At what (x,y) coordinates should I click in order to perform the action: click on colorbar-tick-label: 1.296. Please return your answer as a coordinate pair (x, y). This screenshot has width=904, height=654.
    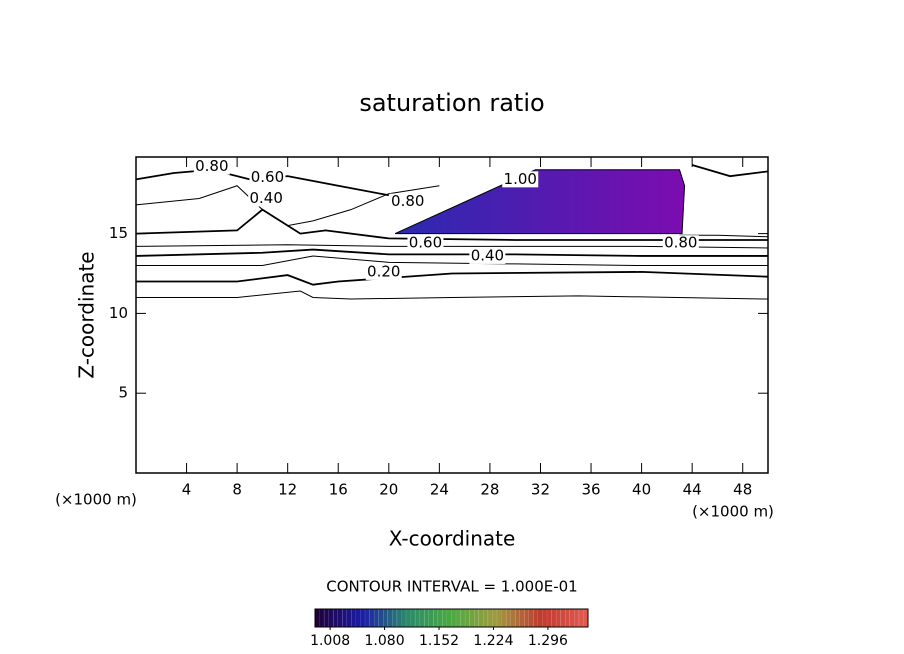
    Looking at the image, I should click on (548, 641).